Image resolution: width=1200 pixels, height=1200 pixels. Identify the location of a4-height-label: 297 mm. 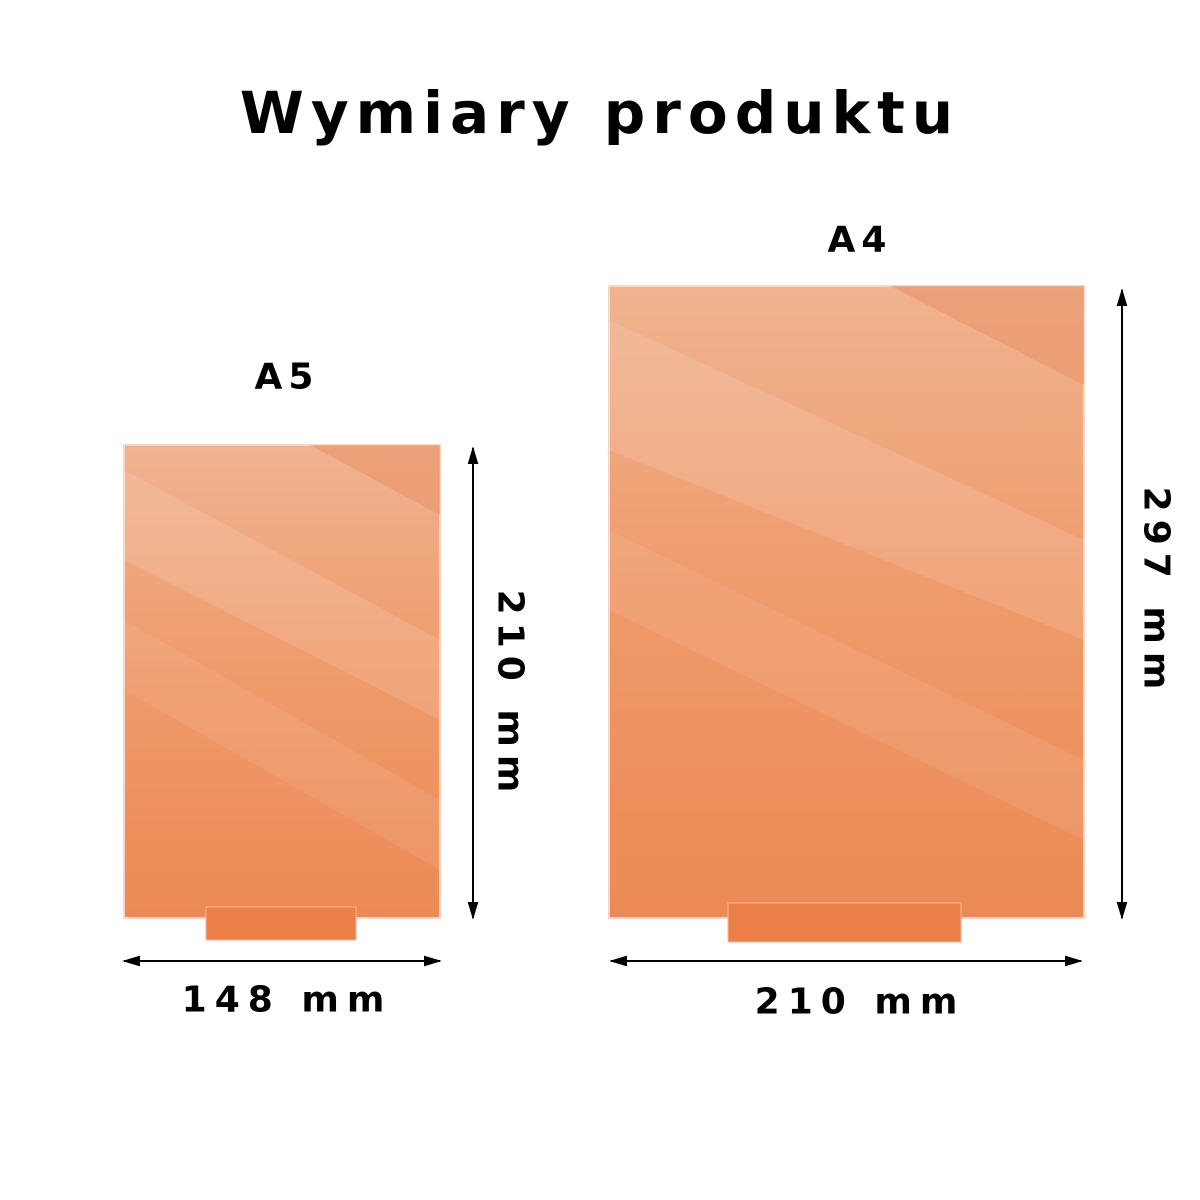
(1156, 592).